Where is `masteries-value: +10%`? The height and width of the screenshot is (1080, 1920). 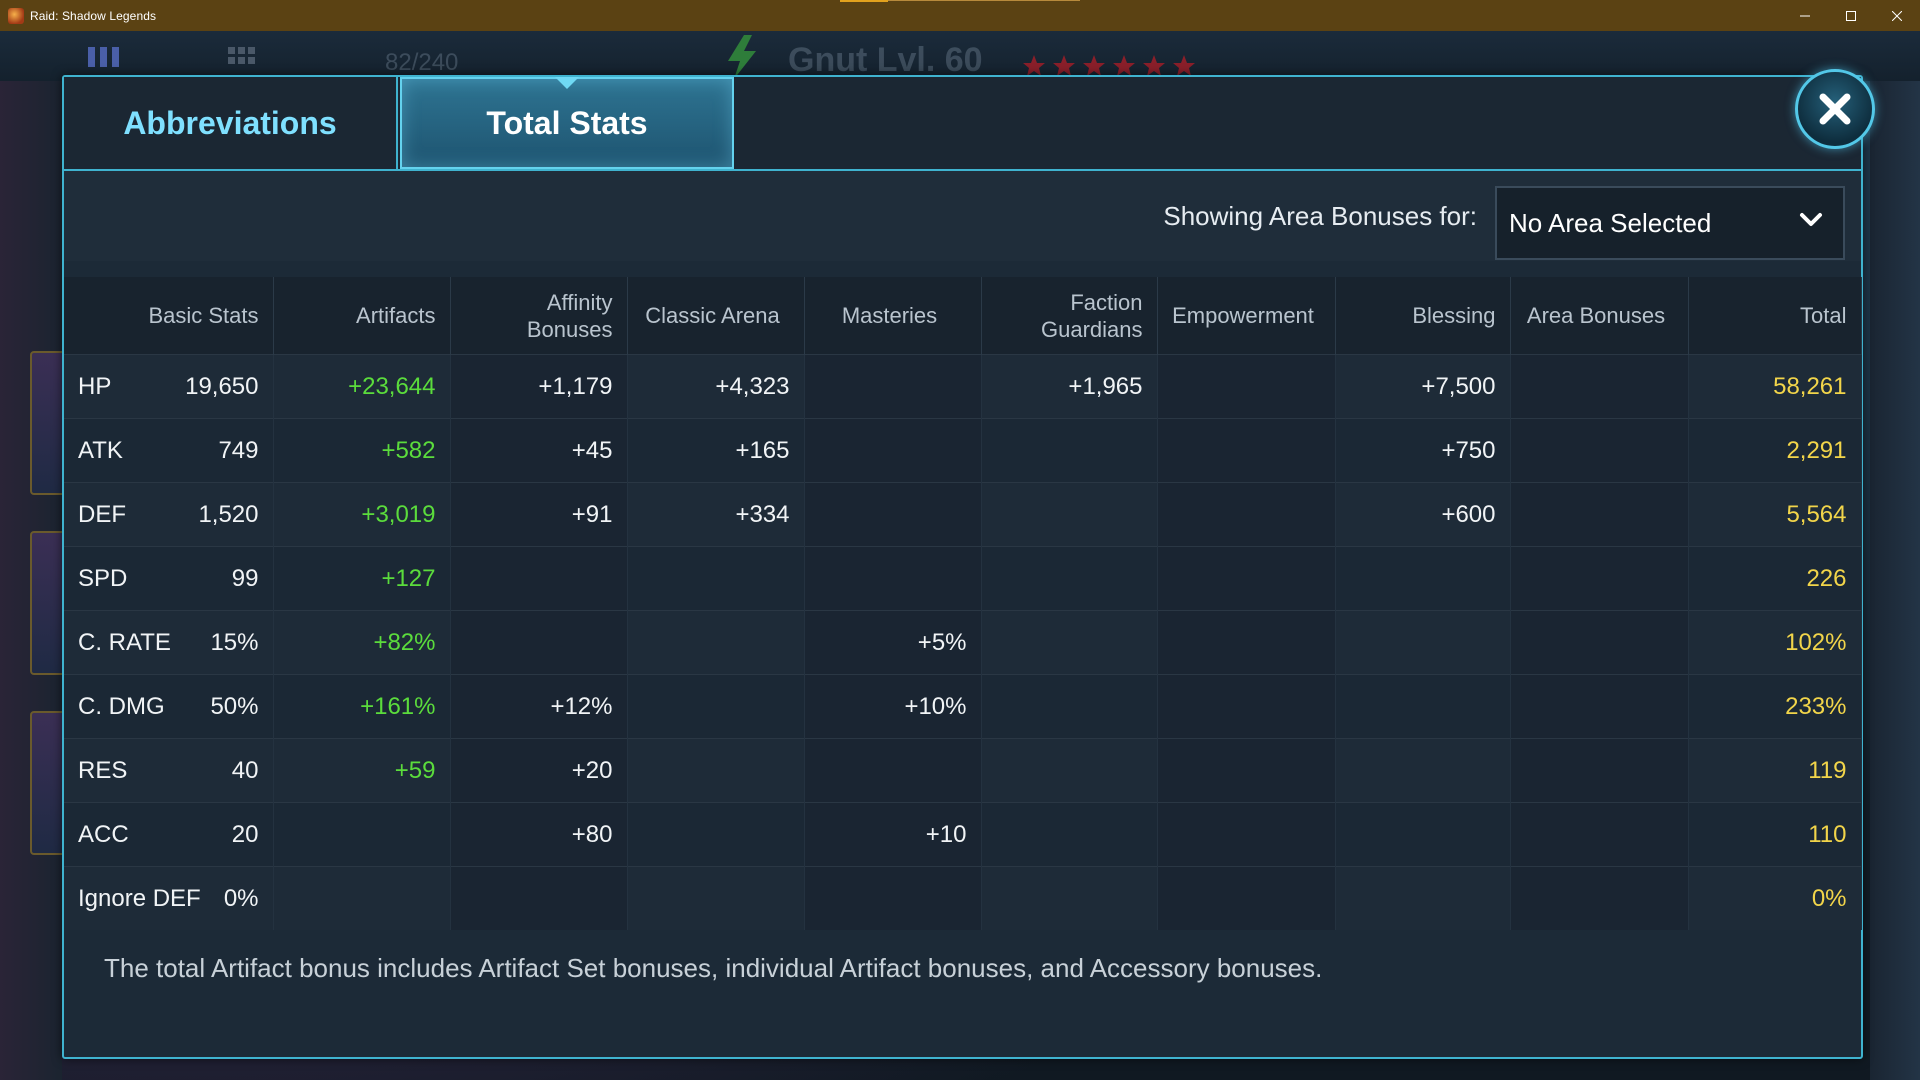
masteries-value: +10% is located at coordinates (893, 706).